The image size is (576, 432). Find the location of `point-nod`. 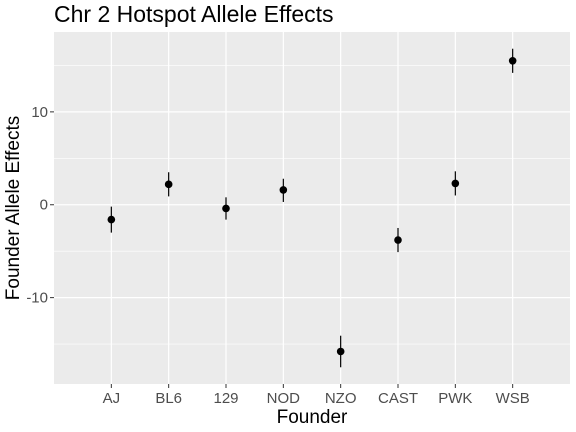

point-nod is located at coordinates (283, 190).